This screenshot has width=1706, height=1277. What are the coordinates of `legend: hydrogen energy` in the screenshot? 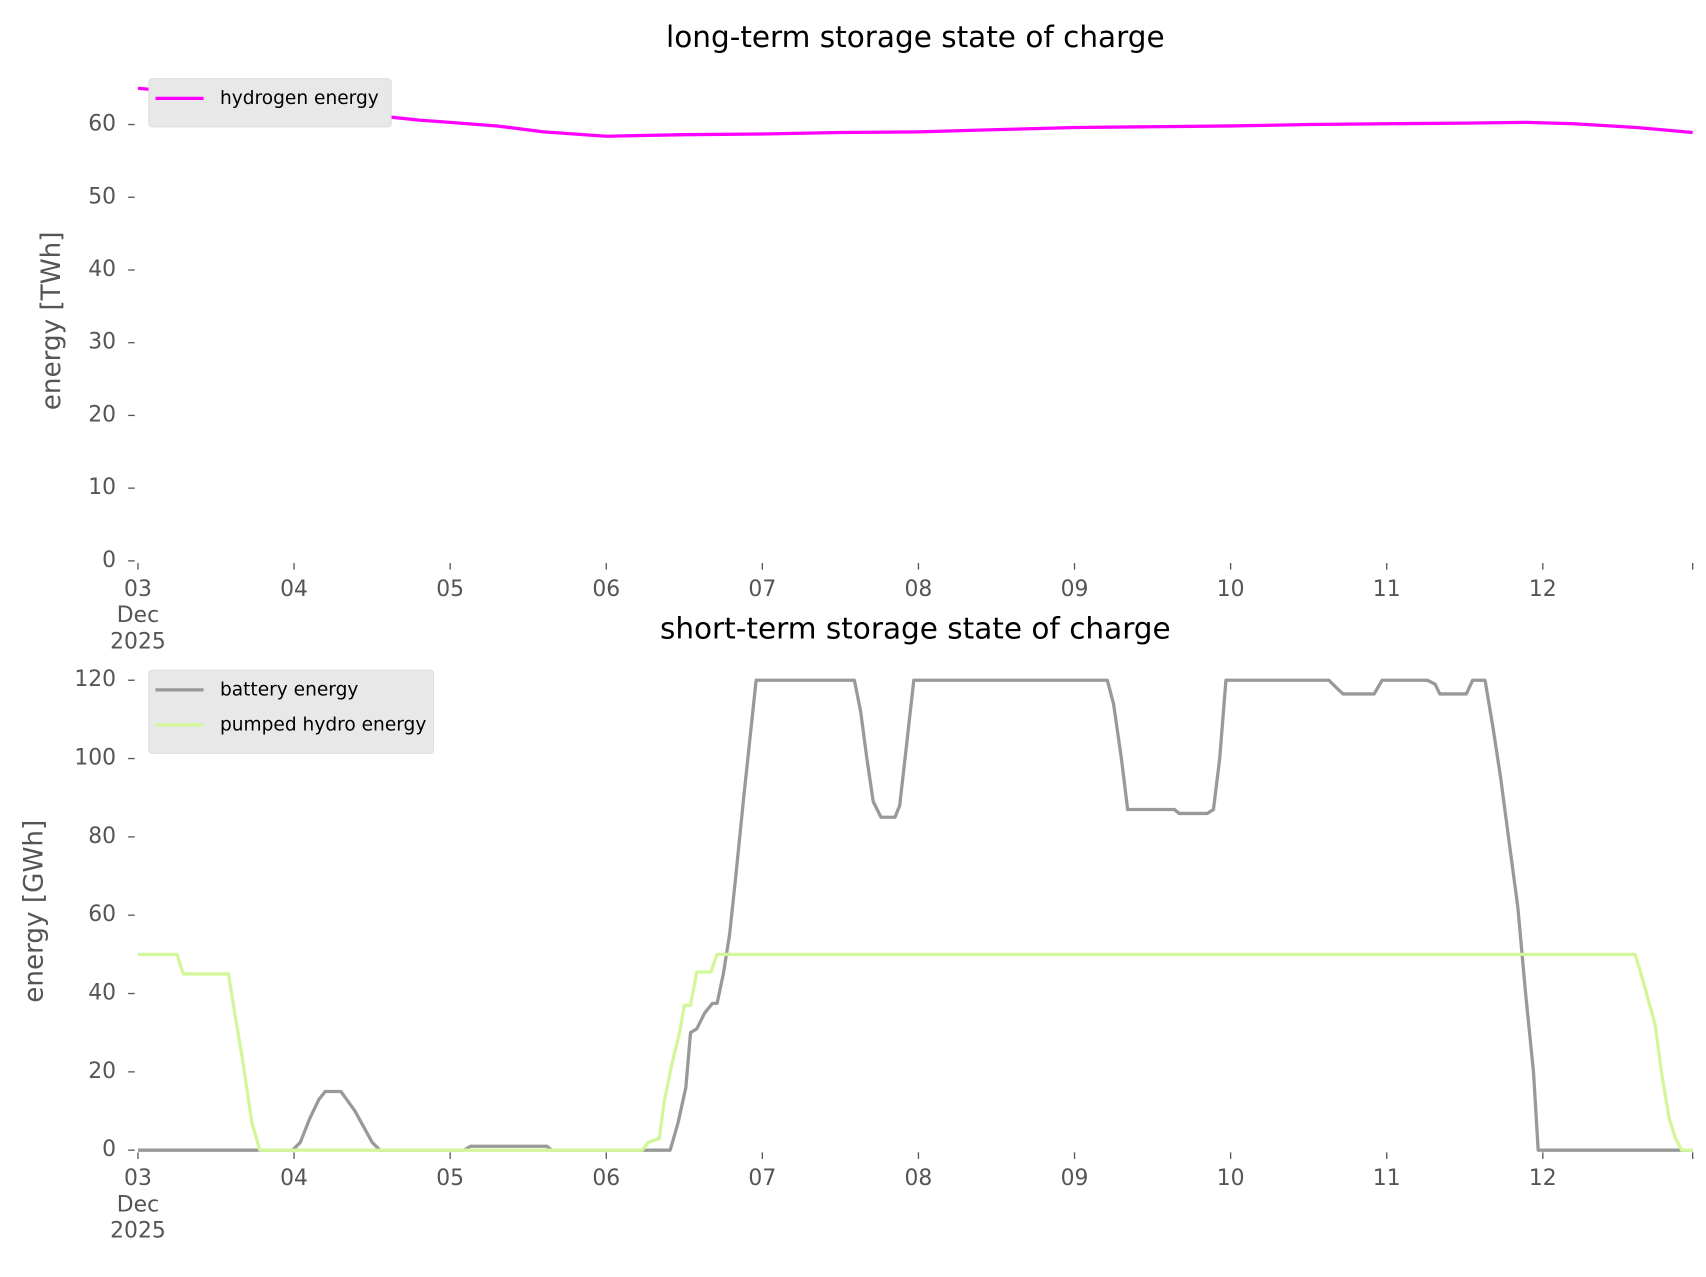 It's located at (270, 103).